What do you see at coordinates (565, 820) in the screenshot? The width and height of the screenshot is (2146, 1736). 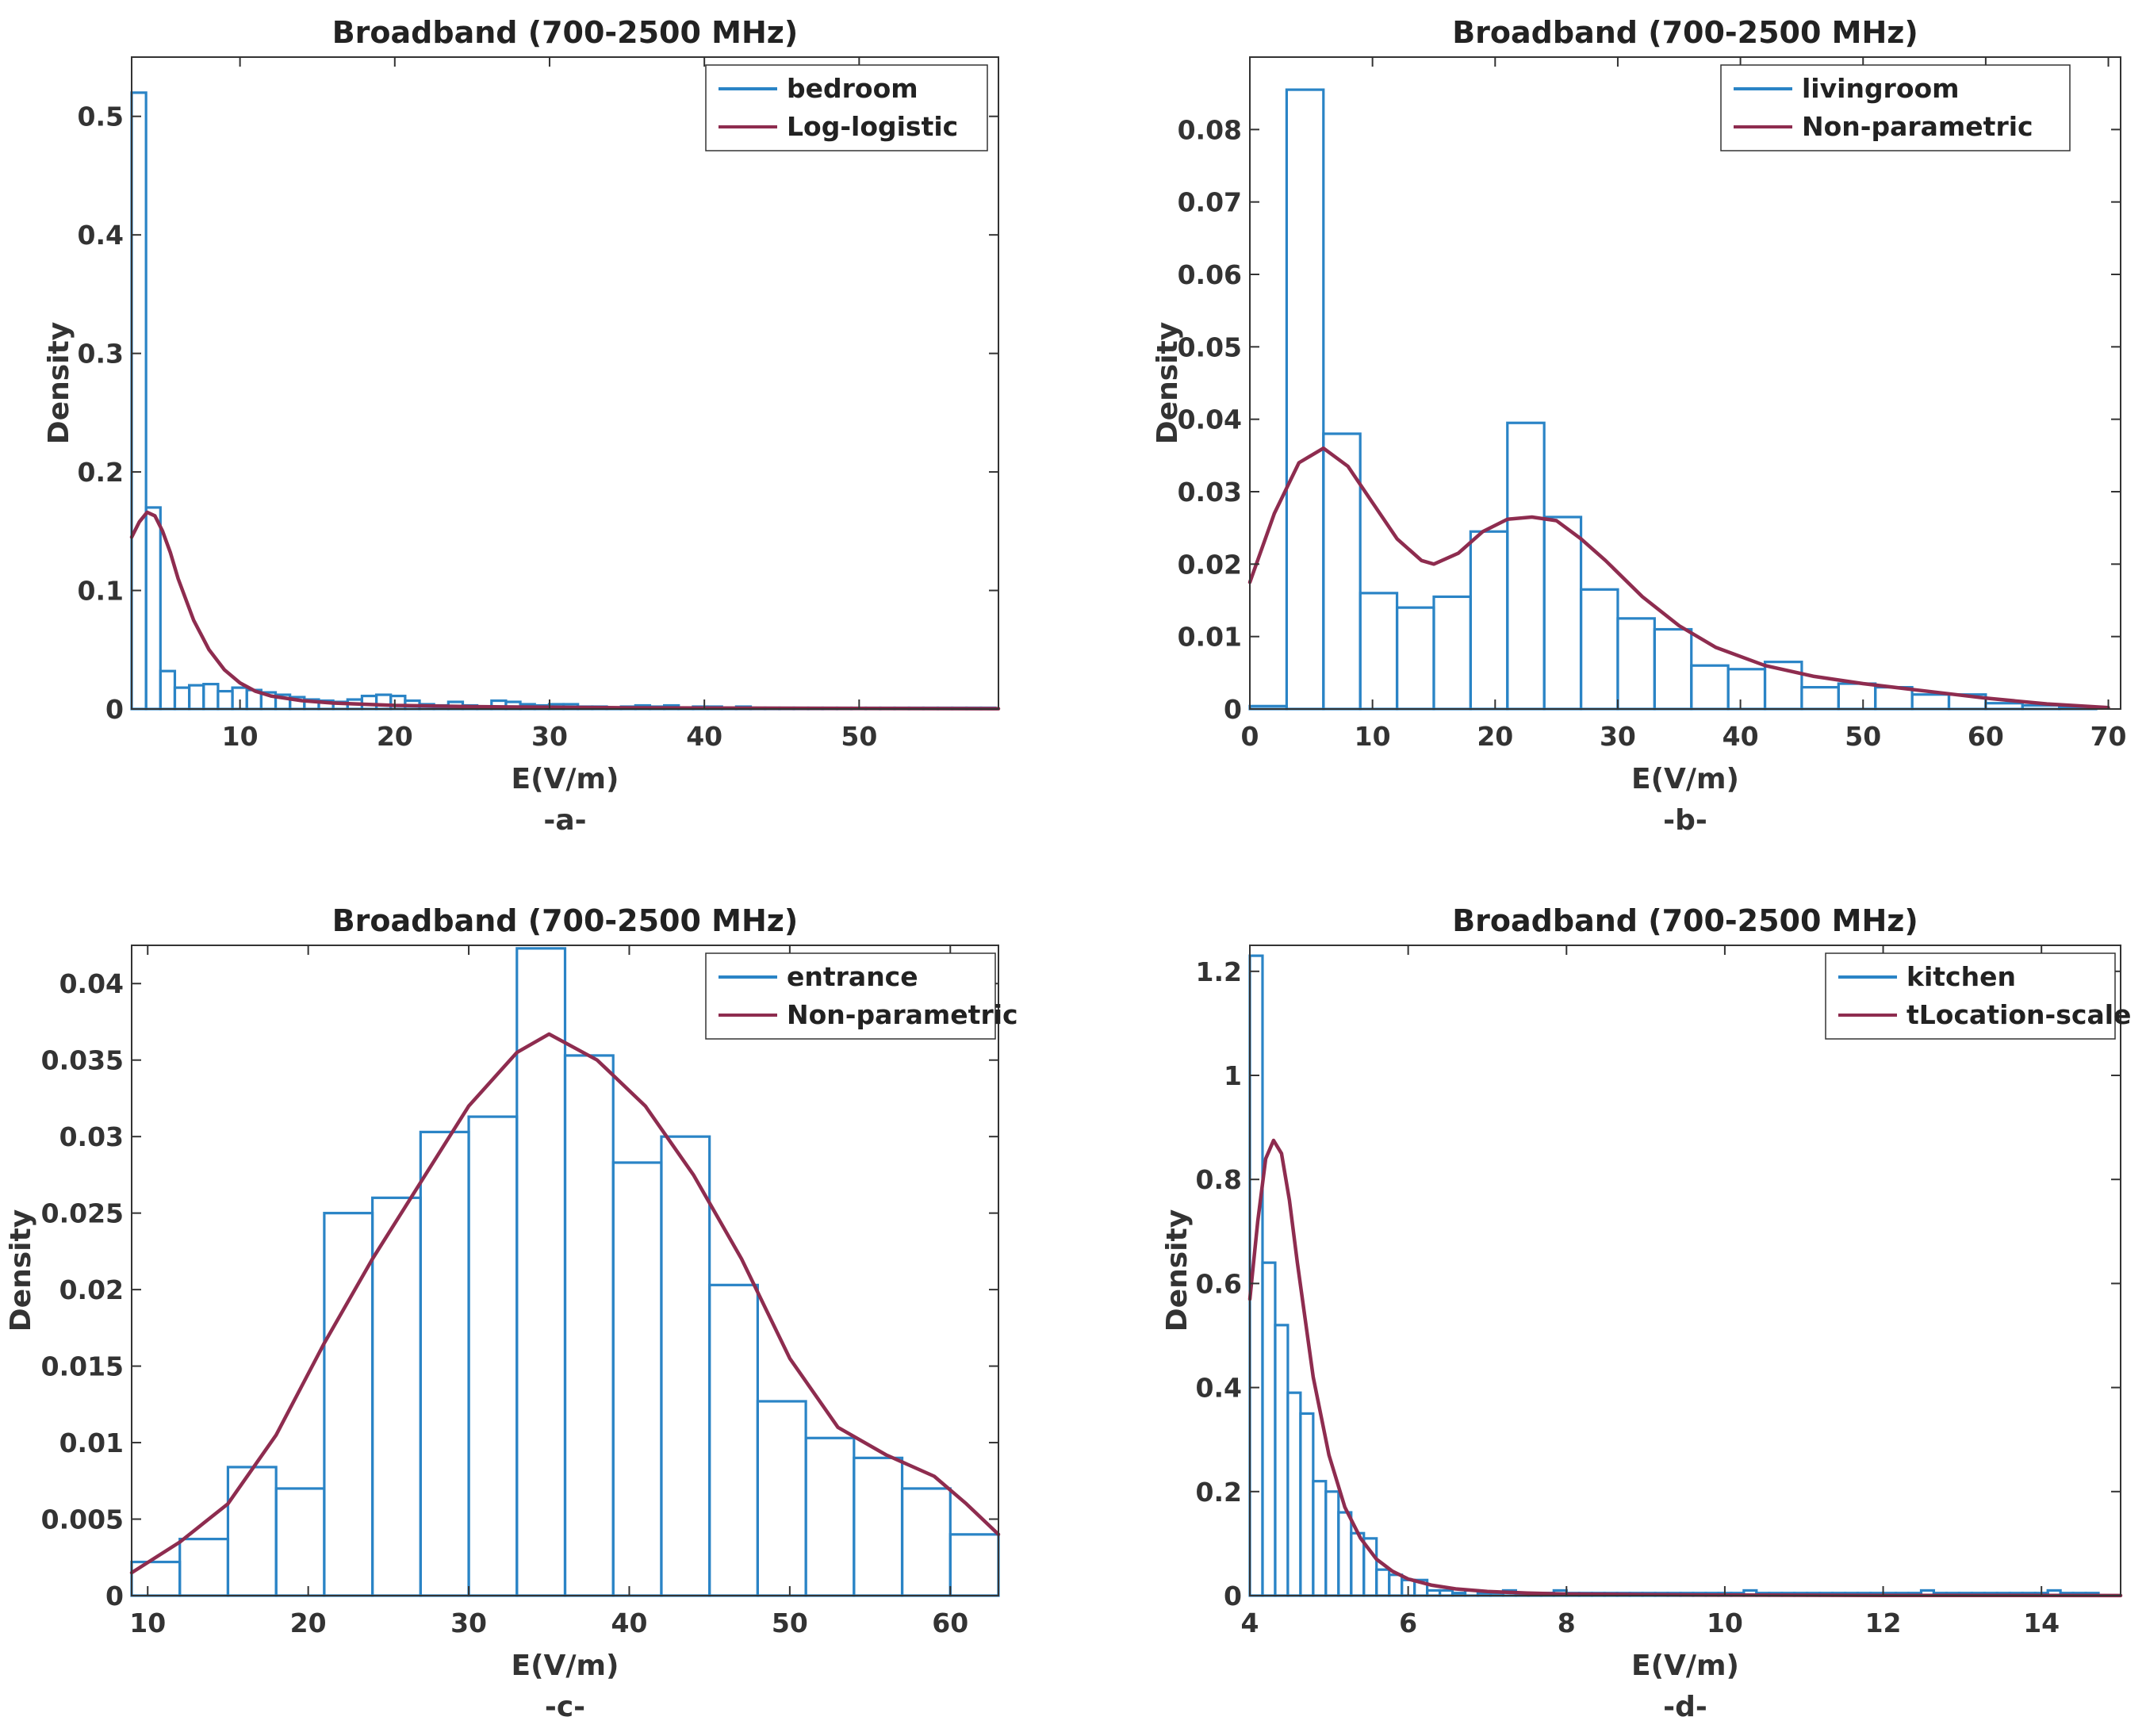 I see `subfigure-caption: -a-` at bounding box center [565, 820].